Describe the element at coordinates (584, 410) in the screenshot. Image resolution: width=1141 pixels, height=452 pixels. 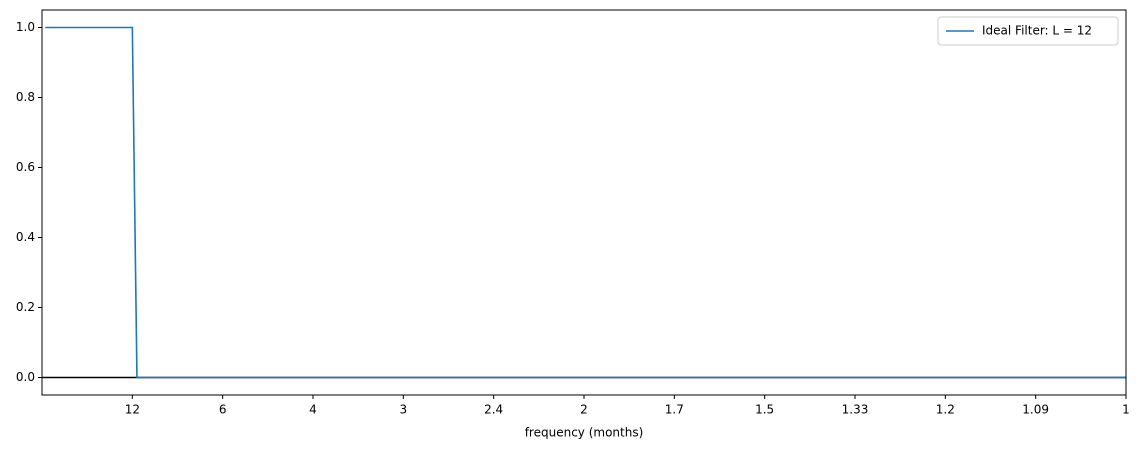
I see `x-tick-label: 2` at that location.